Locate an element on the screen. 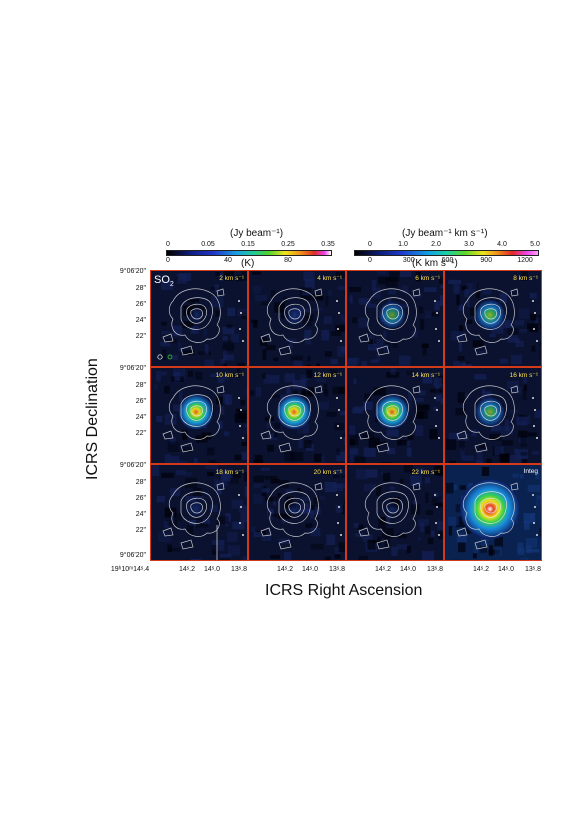 This screenshot has width=579, height=819. y-tick-label: 24" is located at coordinates (140, 417).